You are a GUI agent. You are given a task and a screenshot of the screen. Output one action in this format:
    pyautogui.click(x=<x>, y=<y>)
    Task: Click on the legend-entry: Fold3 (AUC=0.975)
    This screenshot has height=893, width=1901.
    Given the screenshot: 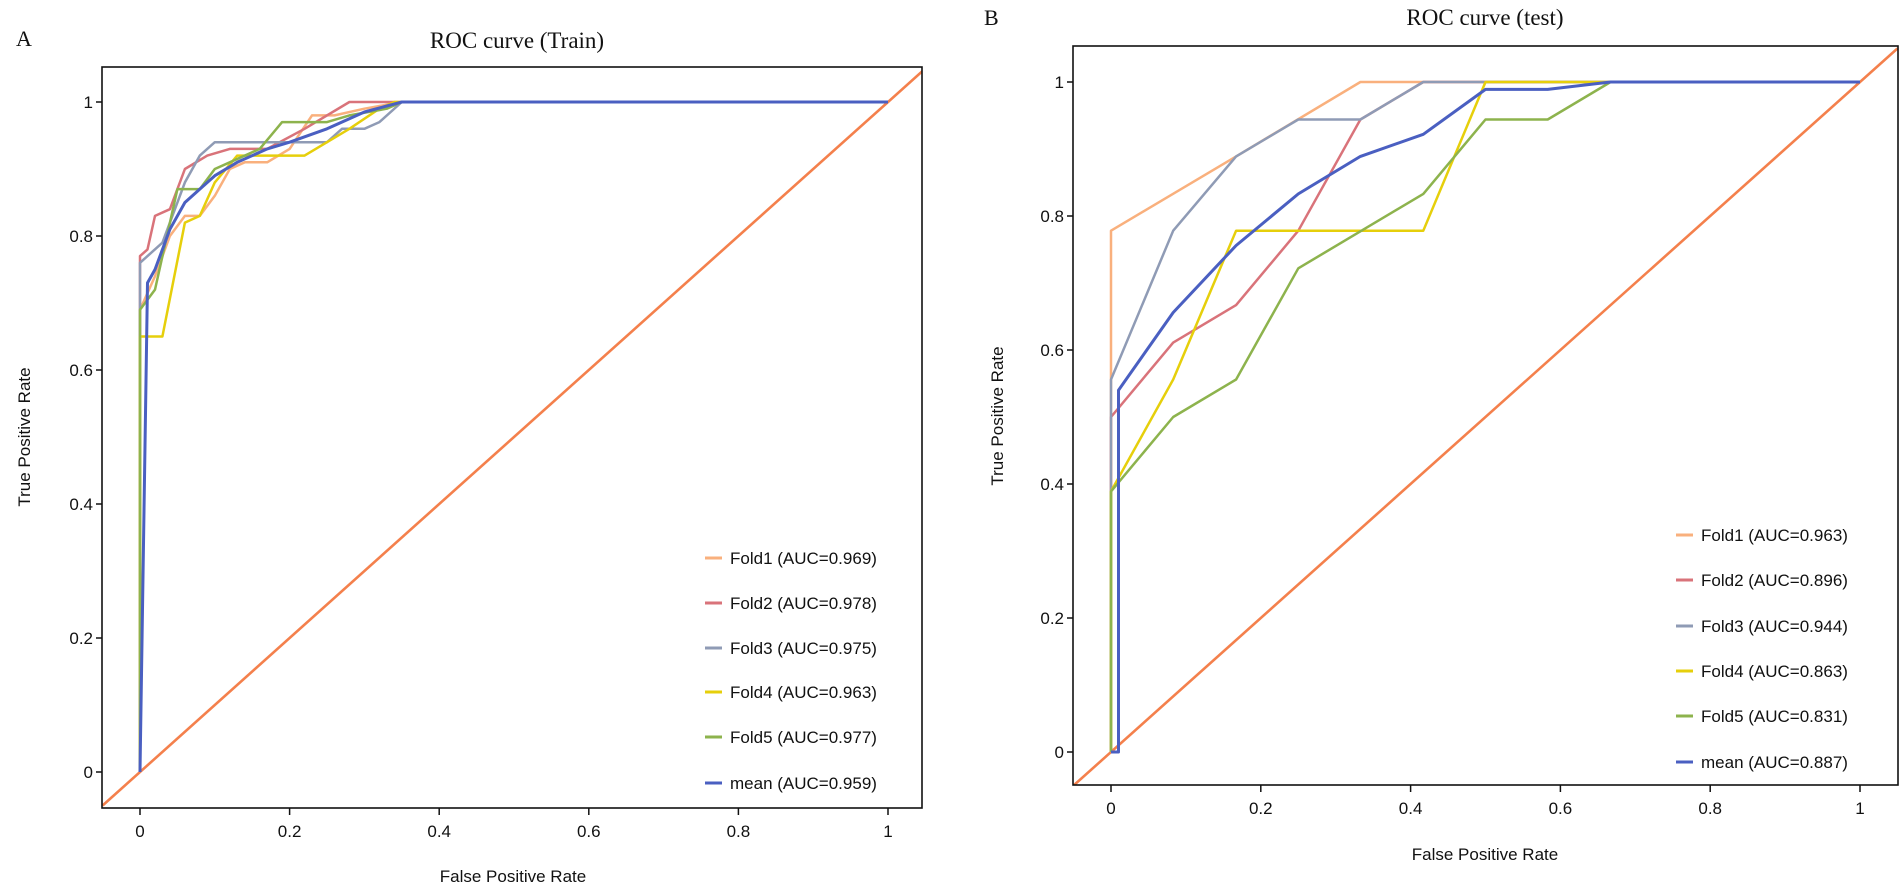 What is the action you would take?
    pyautogui.click(x=803, y=648)
    